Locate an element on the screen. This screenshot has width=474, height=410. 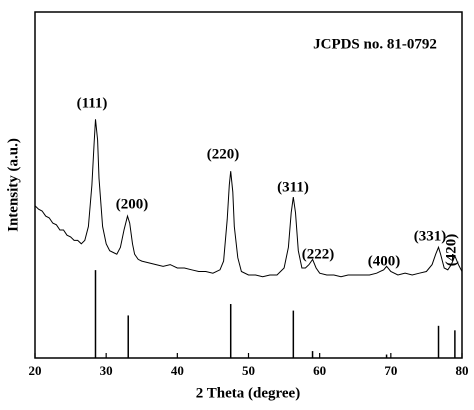
x-tick-label: 60 is located at coordinates (319, 370).